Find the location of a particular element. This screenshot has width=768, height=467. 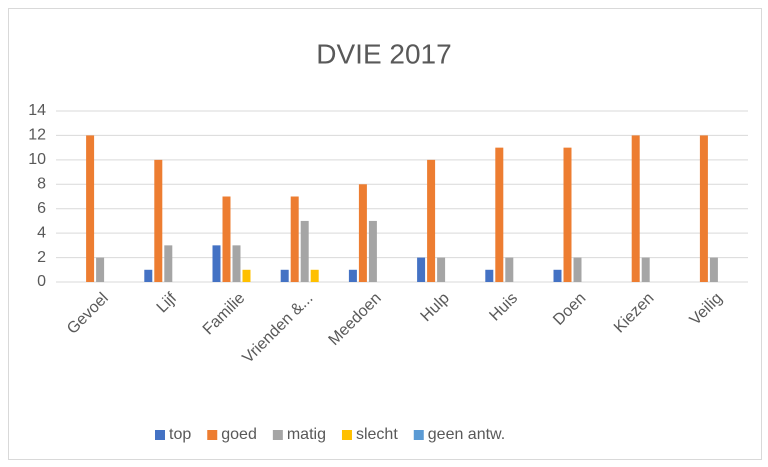

legend-label: matig is located at coordinates (306, 434).